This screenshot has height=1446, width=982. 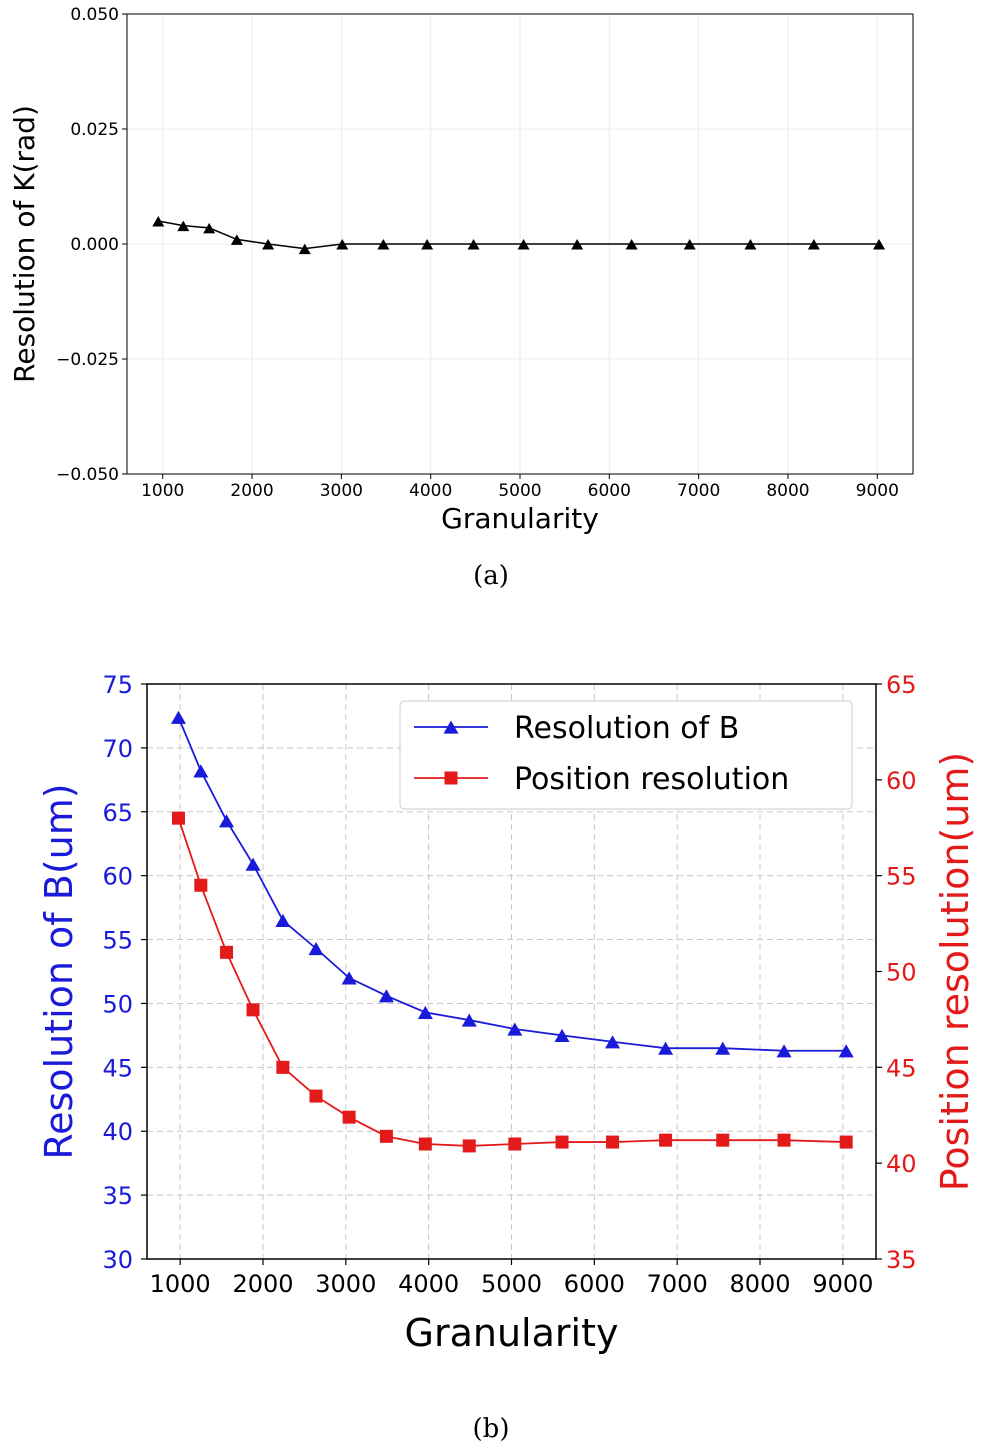 What do you see at coordinates (117, 941) in the screenshot?
I see `chart-b-left-y-tick-label: 55` at bounding box center [117, 941].